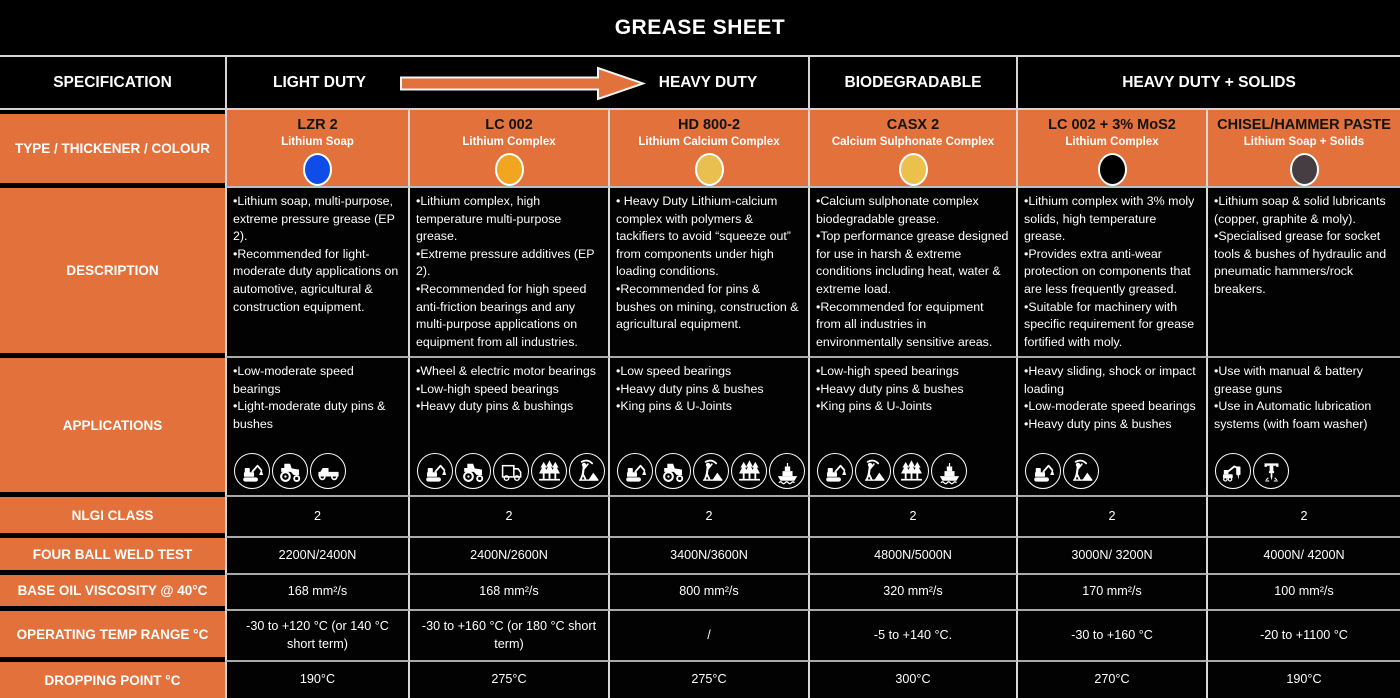 Image resolution: width=1400 pixels, height=698 pixels. What do you see at coordinates (112, 680) in the screenshot?
I see `row-label-dropping-point: DROPPING POINT °C` at bounding box center [112, 680].